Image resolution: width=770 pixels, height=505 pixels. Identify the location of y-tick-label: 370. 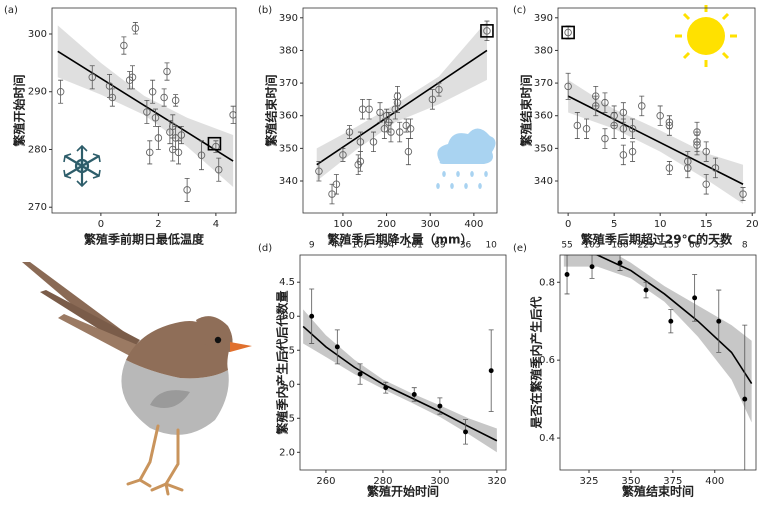
(288, 83).